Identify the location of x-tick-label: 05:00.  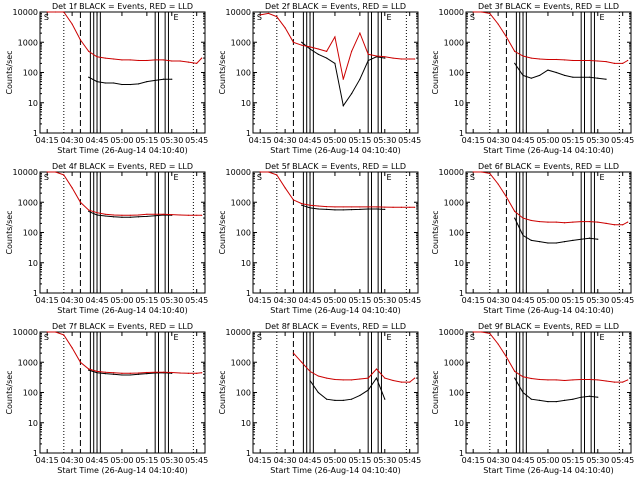
(334, 140).